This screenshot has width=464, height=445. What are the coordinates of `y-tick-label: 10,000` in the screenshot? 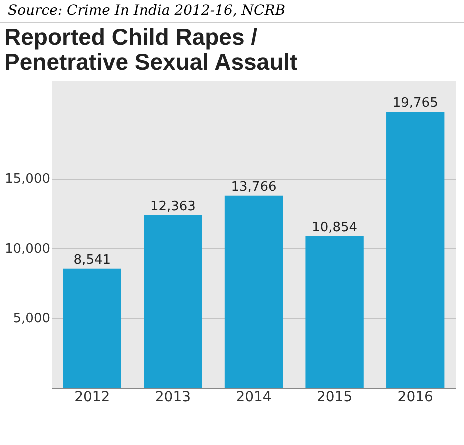 It's located at (27, 249).